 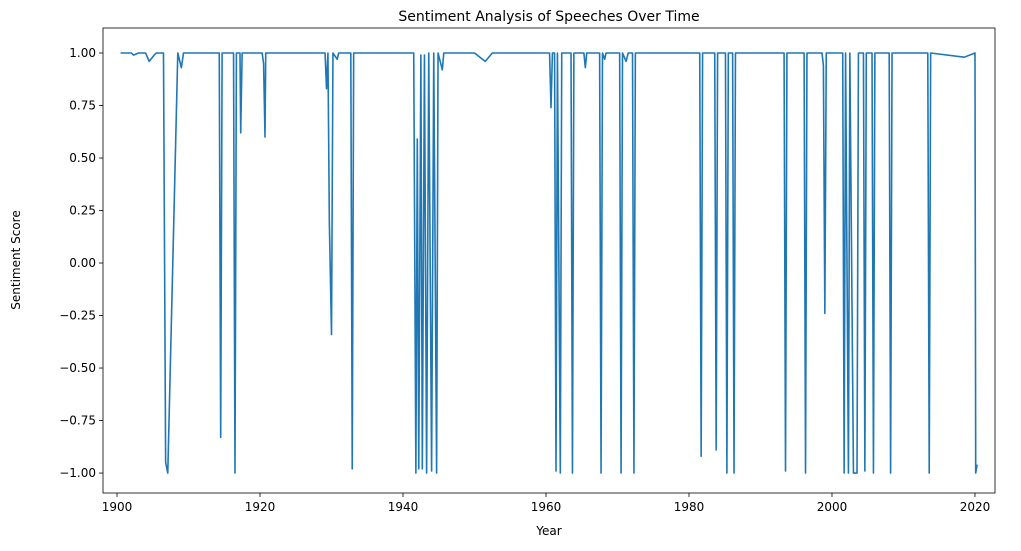 I want to click on y-tick-label: 1.00, so click(x=82, y=53).